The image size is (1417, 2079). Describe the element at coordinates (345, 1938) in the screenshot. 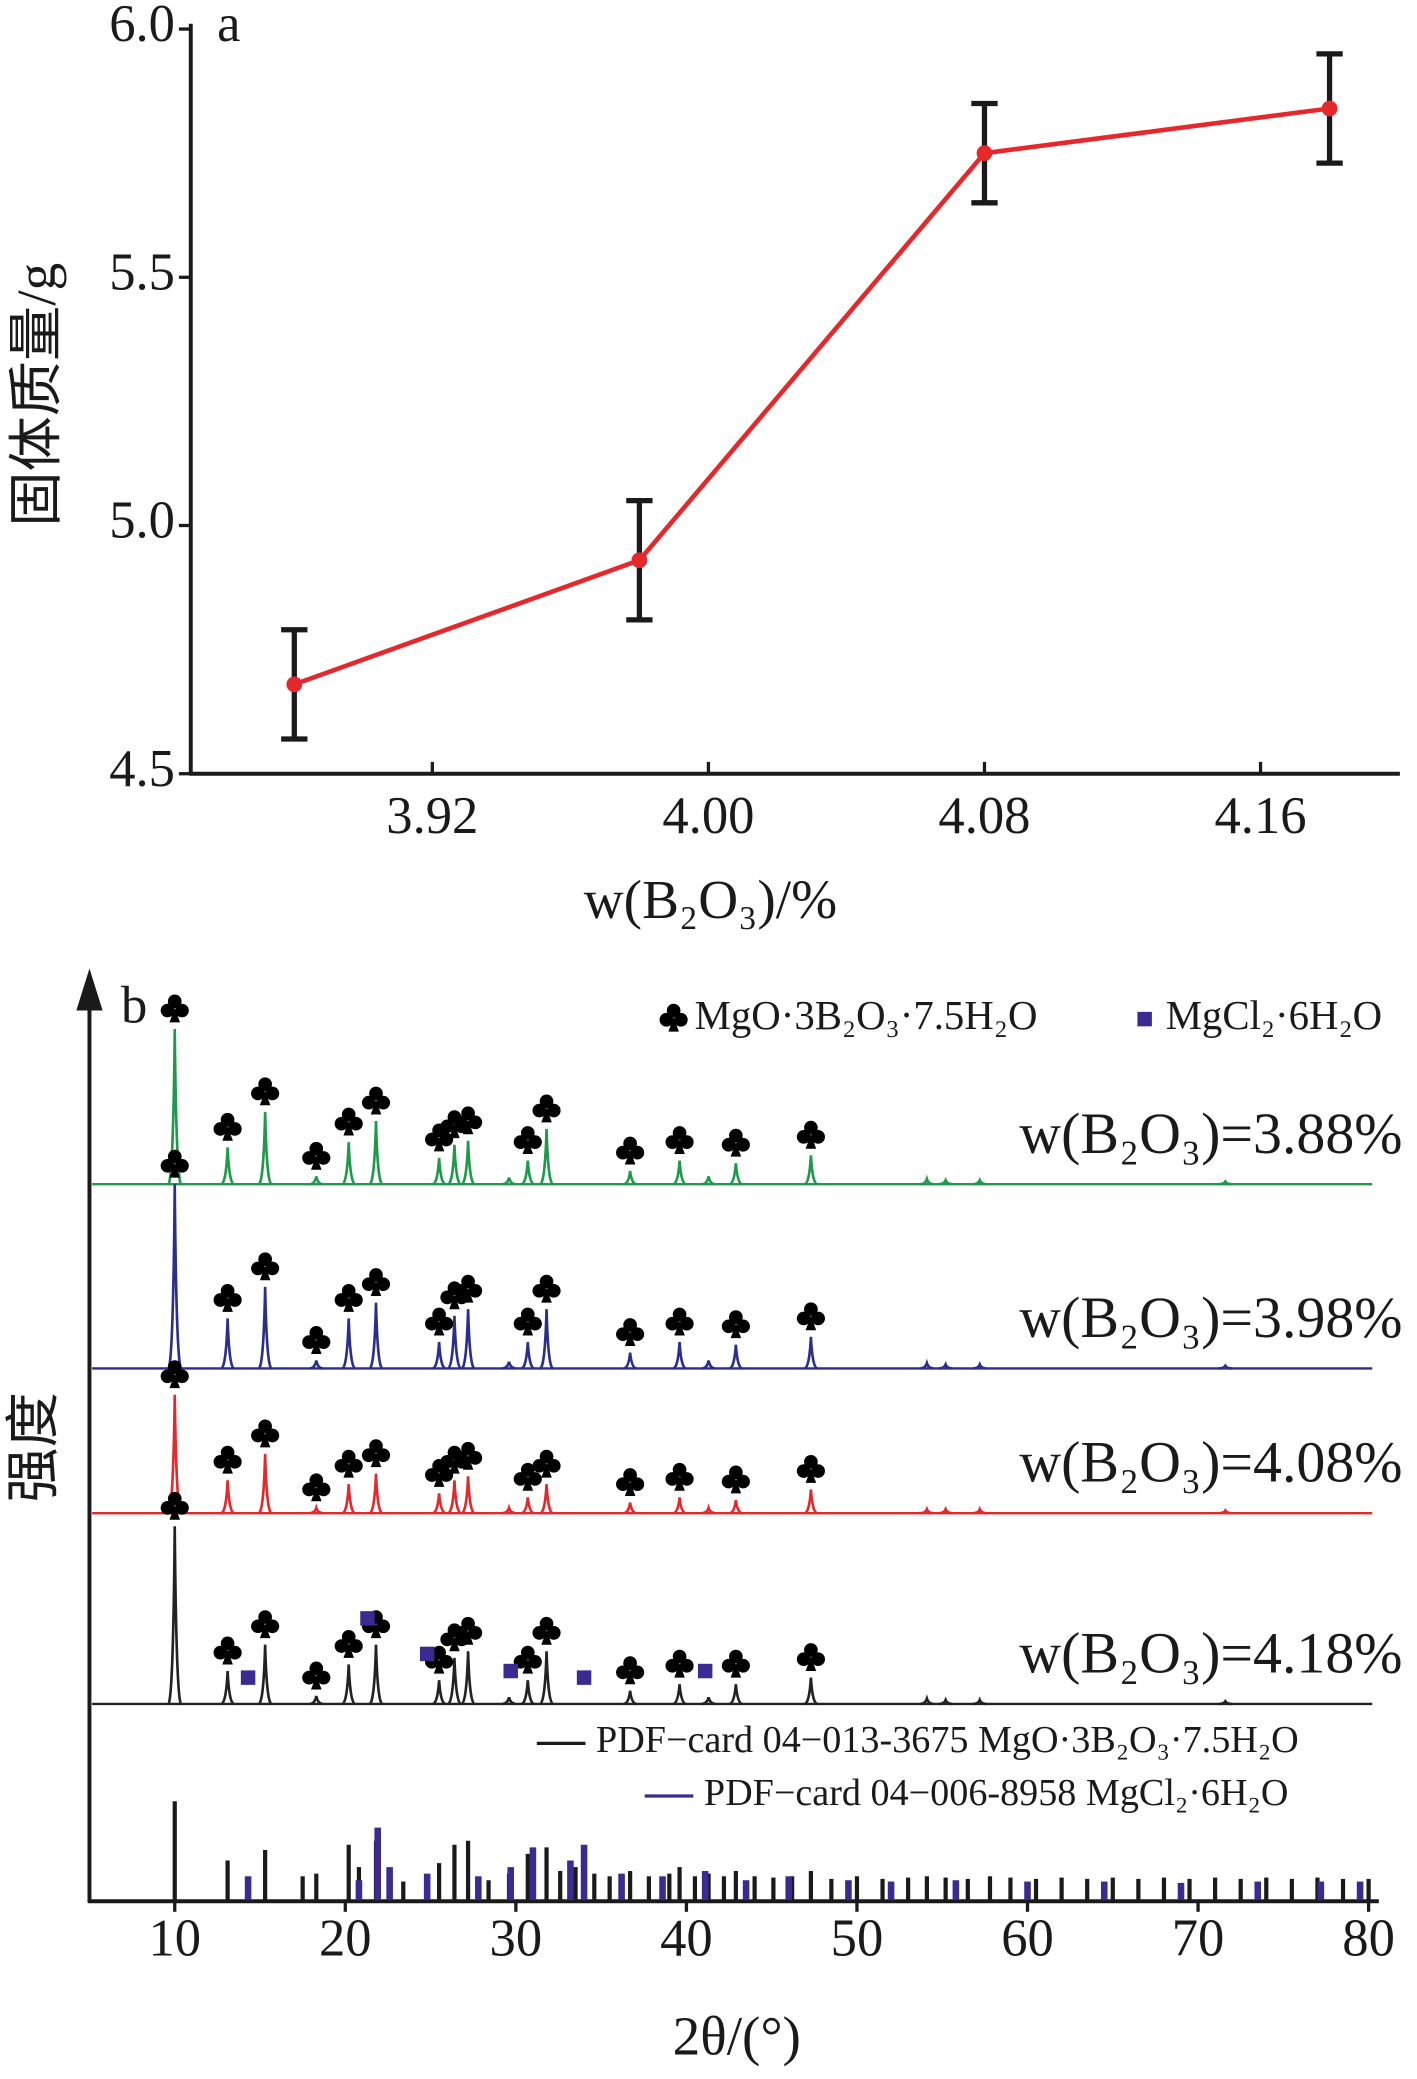

I see `x-tick-label: 20` at that location.